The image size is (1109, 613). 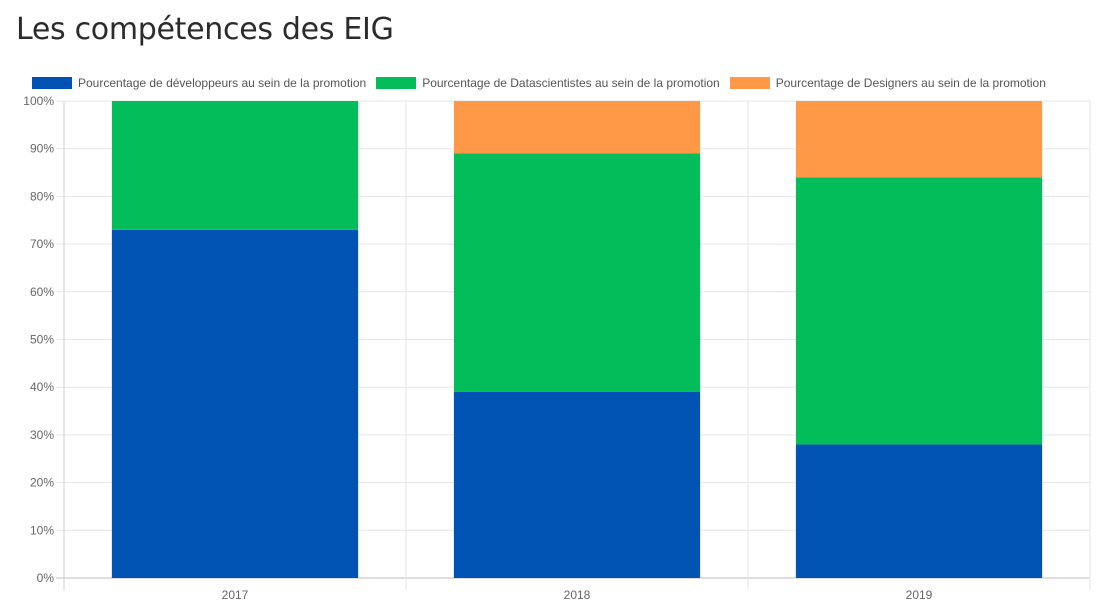 I want to click on y-tick-label: 70%, so click(x=42, y=244).